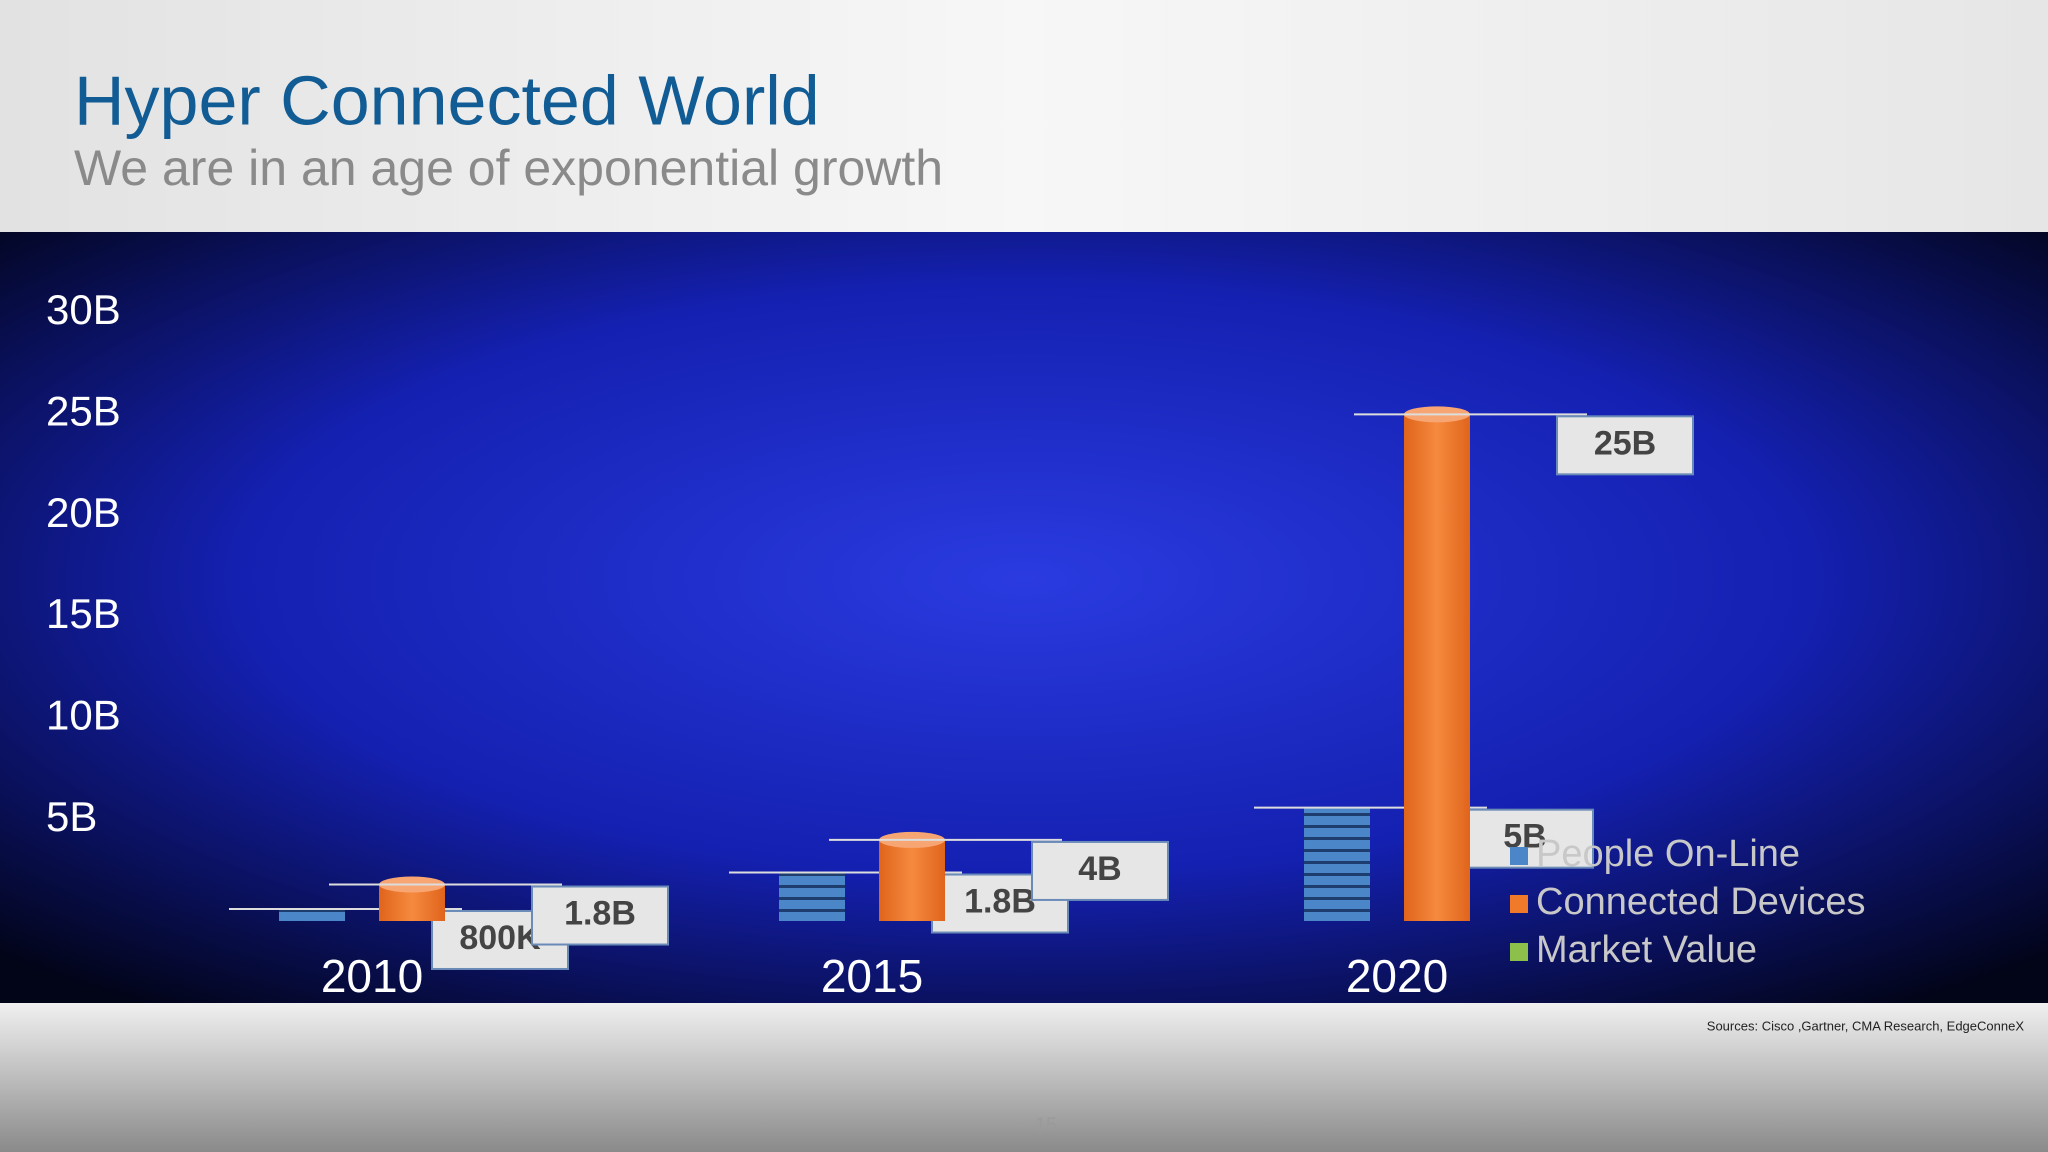  Describe the element at coordinates (83, 410) in the screenshot. I see `y-tick-label: 25B` at that location.